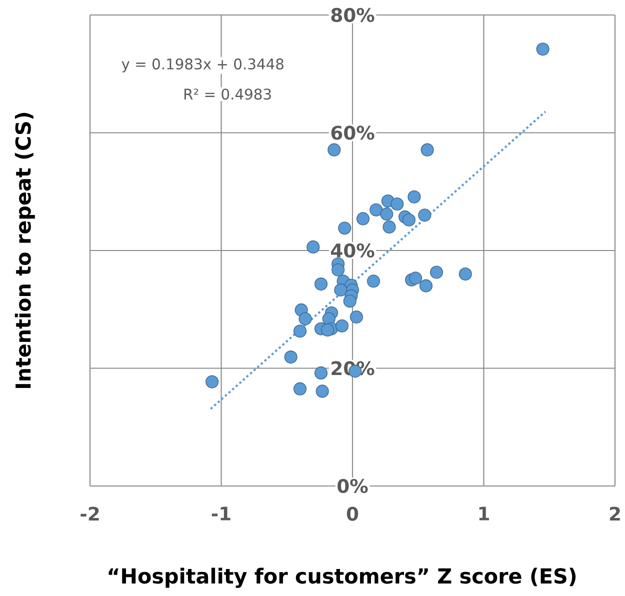  I want to click on y-tick-label: 60%, so click(352, 133).